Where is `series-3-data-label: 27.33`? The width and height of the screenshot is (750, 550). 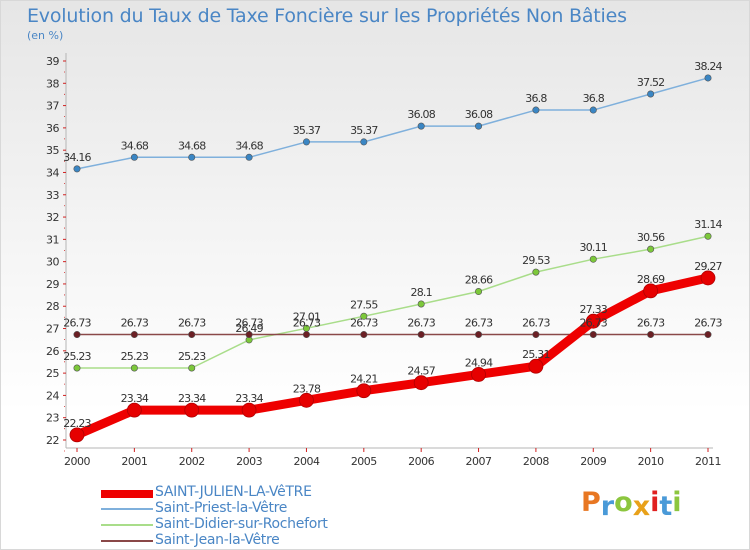 series-3-data-label: 27.33 is located at coordinates (594, 309).